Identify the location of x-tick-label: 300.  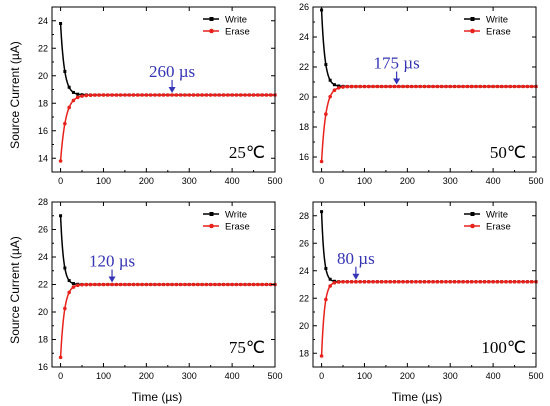
(450, 181).